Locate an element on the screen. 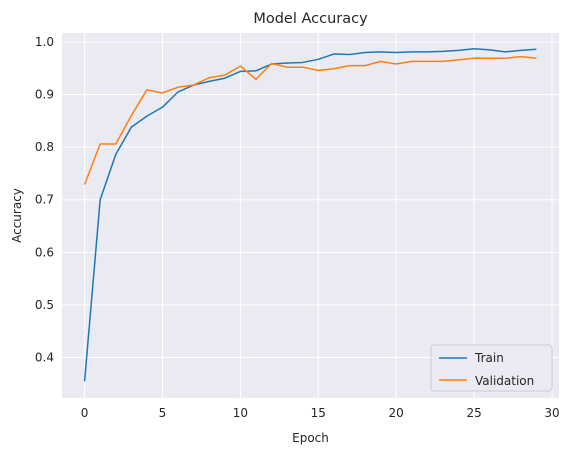 The width and height of the screenshot is (569, 455). x-tick-label: 25 is located at coordinates (473, 413).